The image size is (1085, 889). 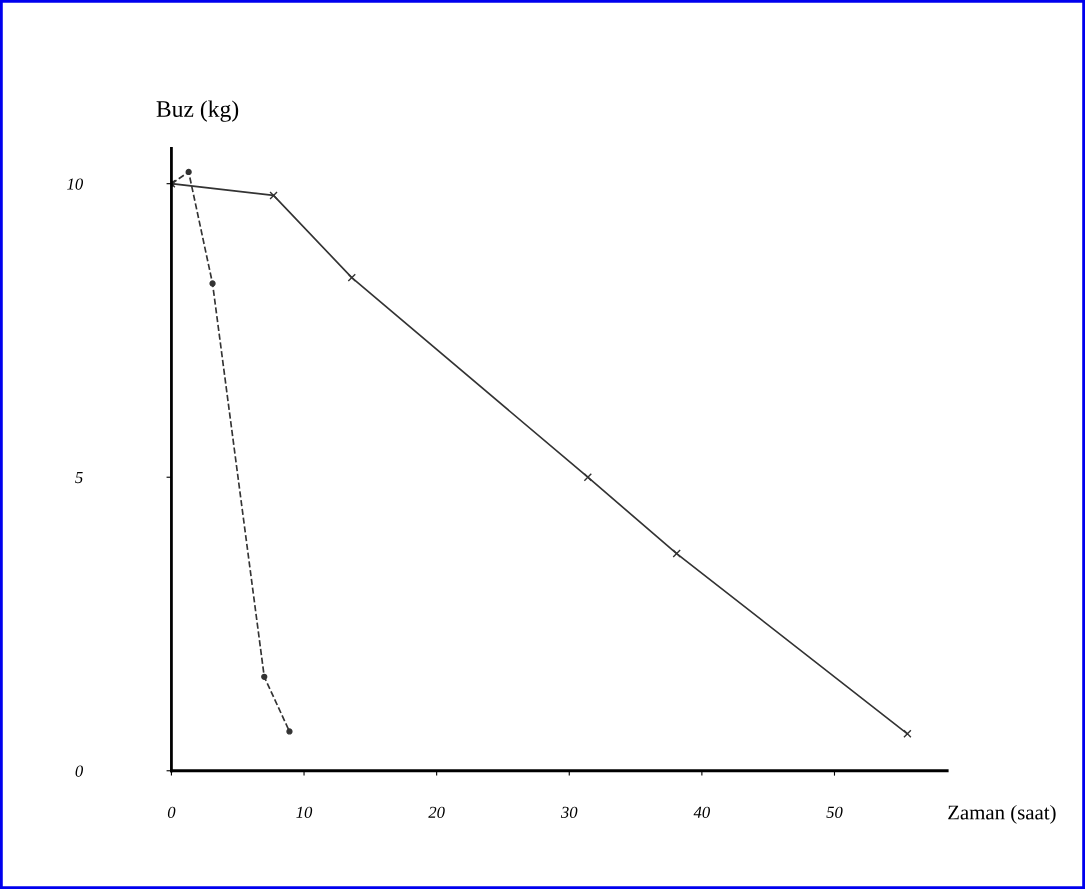 What do you see at coordinates (75, 184) in the screenshot?
I see `y-tick-label: 10` at bounding box center [75, 184].